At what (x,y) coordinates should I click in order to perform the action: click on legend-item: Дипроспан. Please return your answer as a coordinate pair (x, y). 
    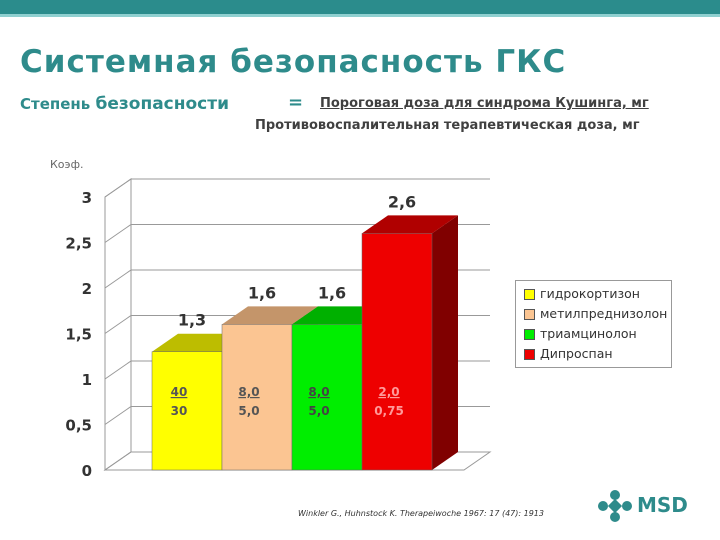
    Looking at the image, I should click on (568, 353).